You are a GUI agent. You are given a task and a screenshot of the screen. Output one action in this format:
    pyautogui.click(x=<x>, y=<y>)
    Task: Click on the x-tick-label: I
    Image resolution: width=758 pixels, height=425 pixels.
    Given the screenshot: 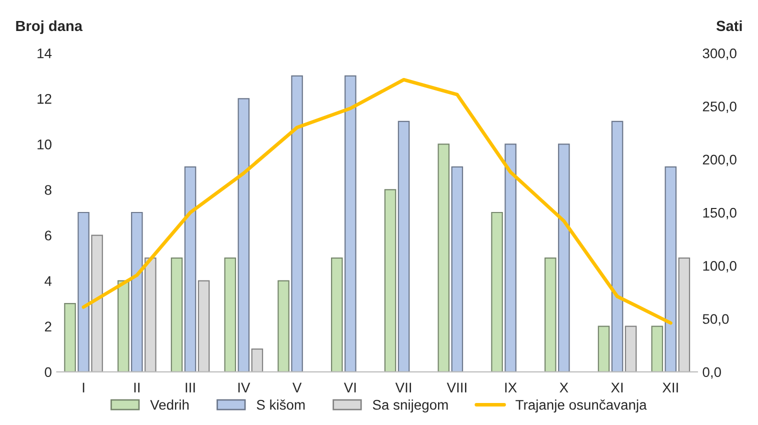 What is the action you would take?
    pyautogui.click(x=83, y=387)
    